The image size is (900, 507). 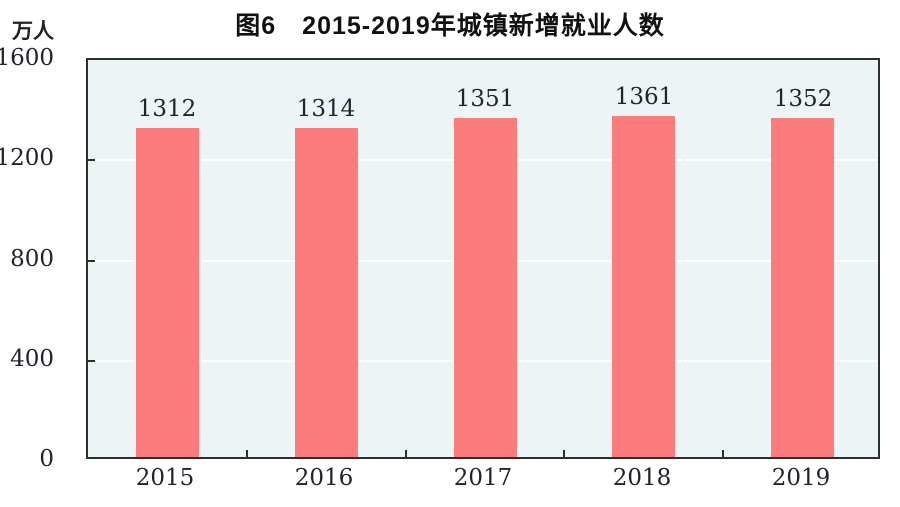 What do you see at coordinates (326, 292) in the screenshot?
I see `bar-2016` at bounding box center [326, 292].